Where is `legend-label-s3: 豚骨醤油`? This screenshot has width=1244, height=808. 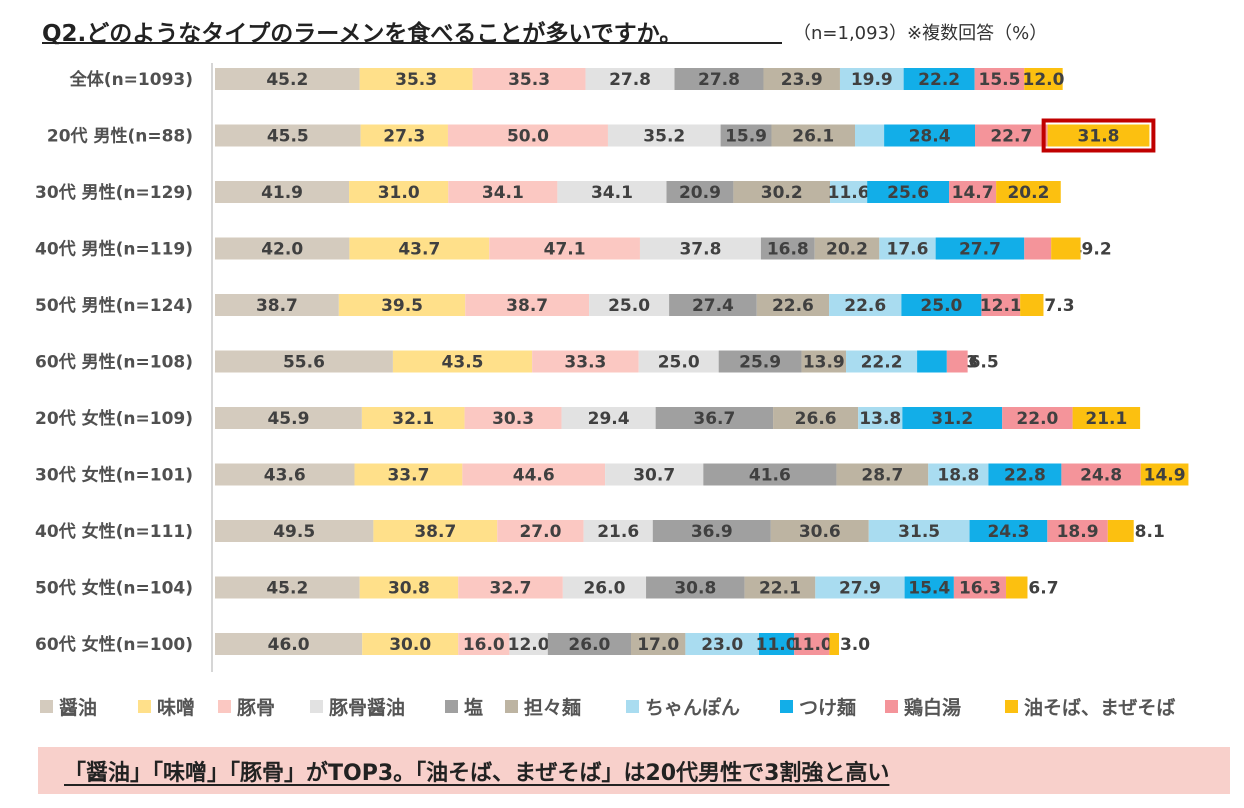
legend-label-s3: 豚骨醤油 is located at coordinates (367, 707).